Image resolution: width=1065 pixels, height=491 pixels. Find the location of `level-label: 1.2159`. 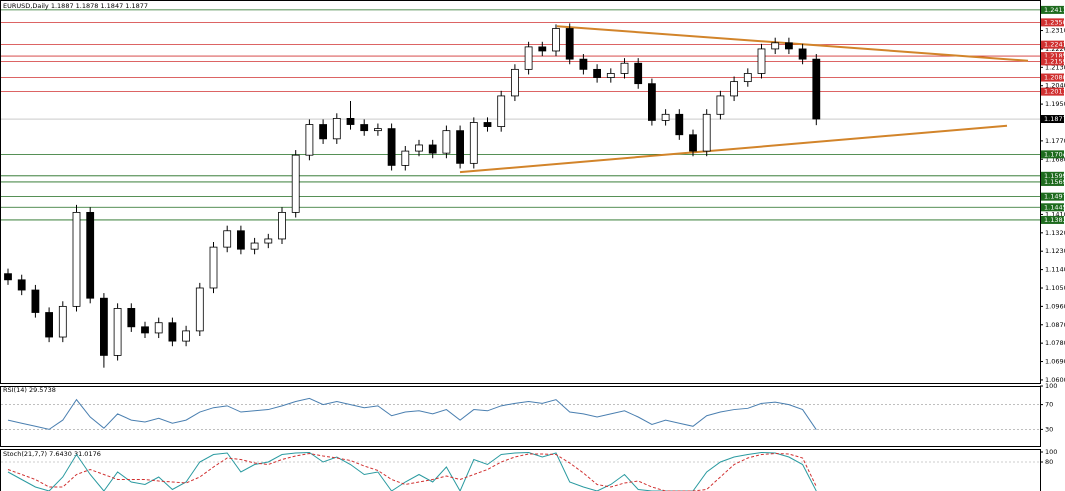

level-label: 1.2159 is located at coordinates (1054, 61).